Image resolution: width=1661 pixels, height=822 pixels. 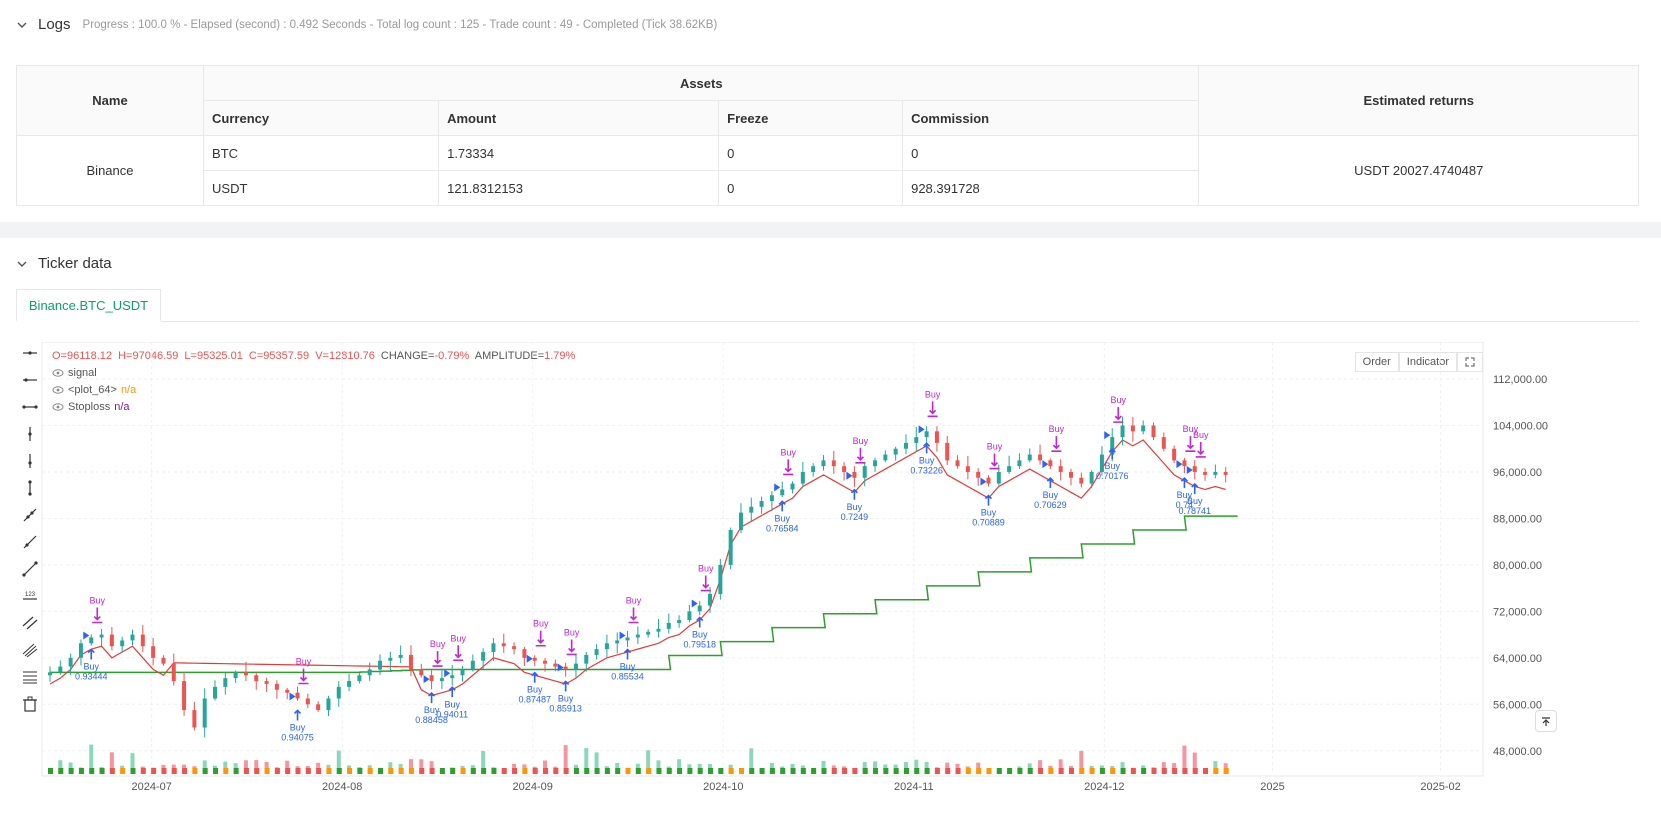 I want to click on indicator-button: Indicator, so click(x=1427, y=362).